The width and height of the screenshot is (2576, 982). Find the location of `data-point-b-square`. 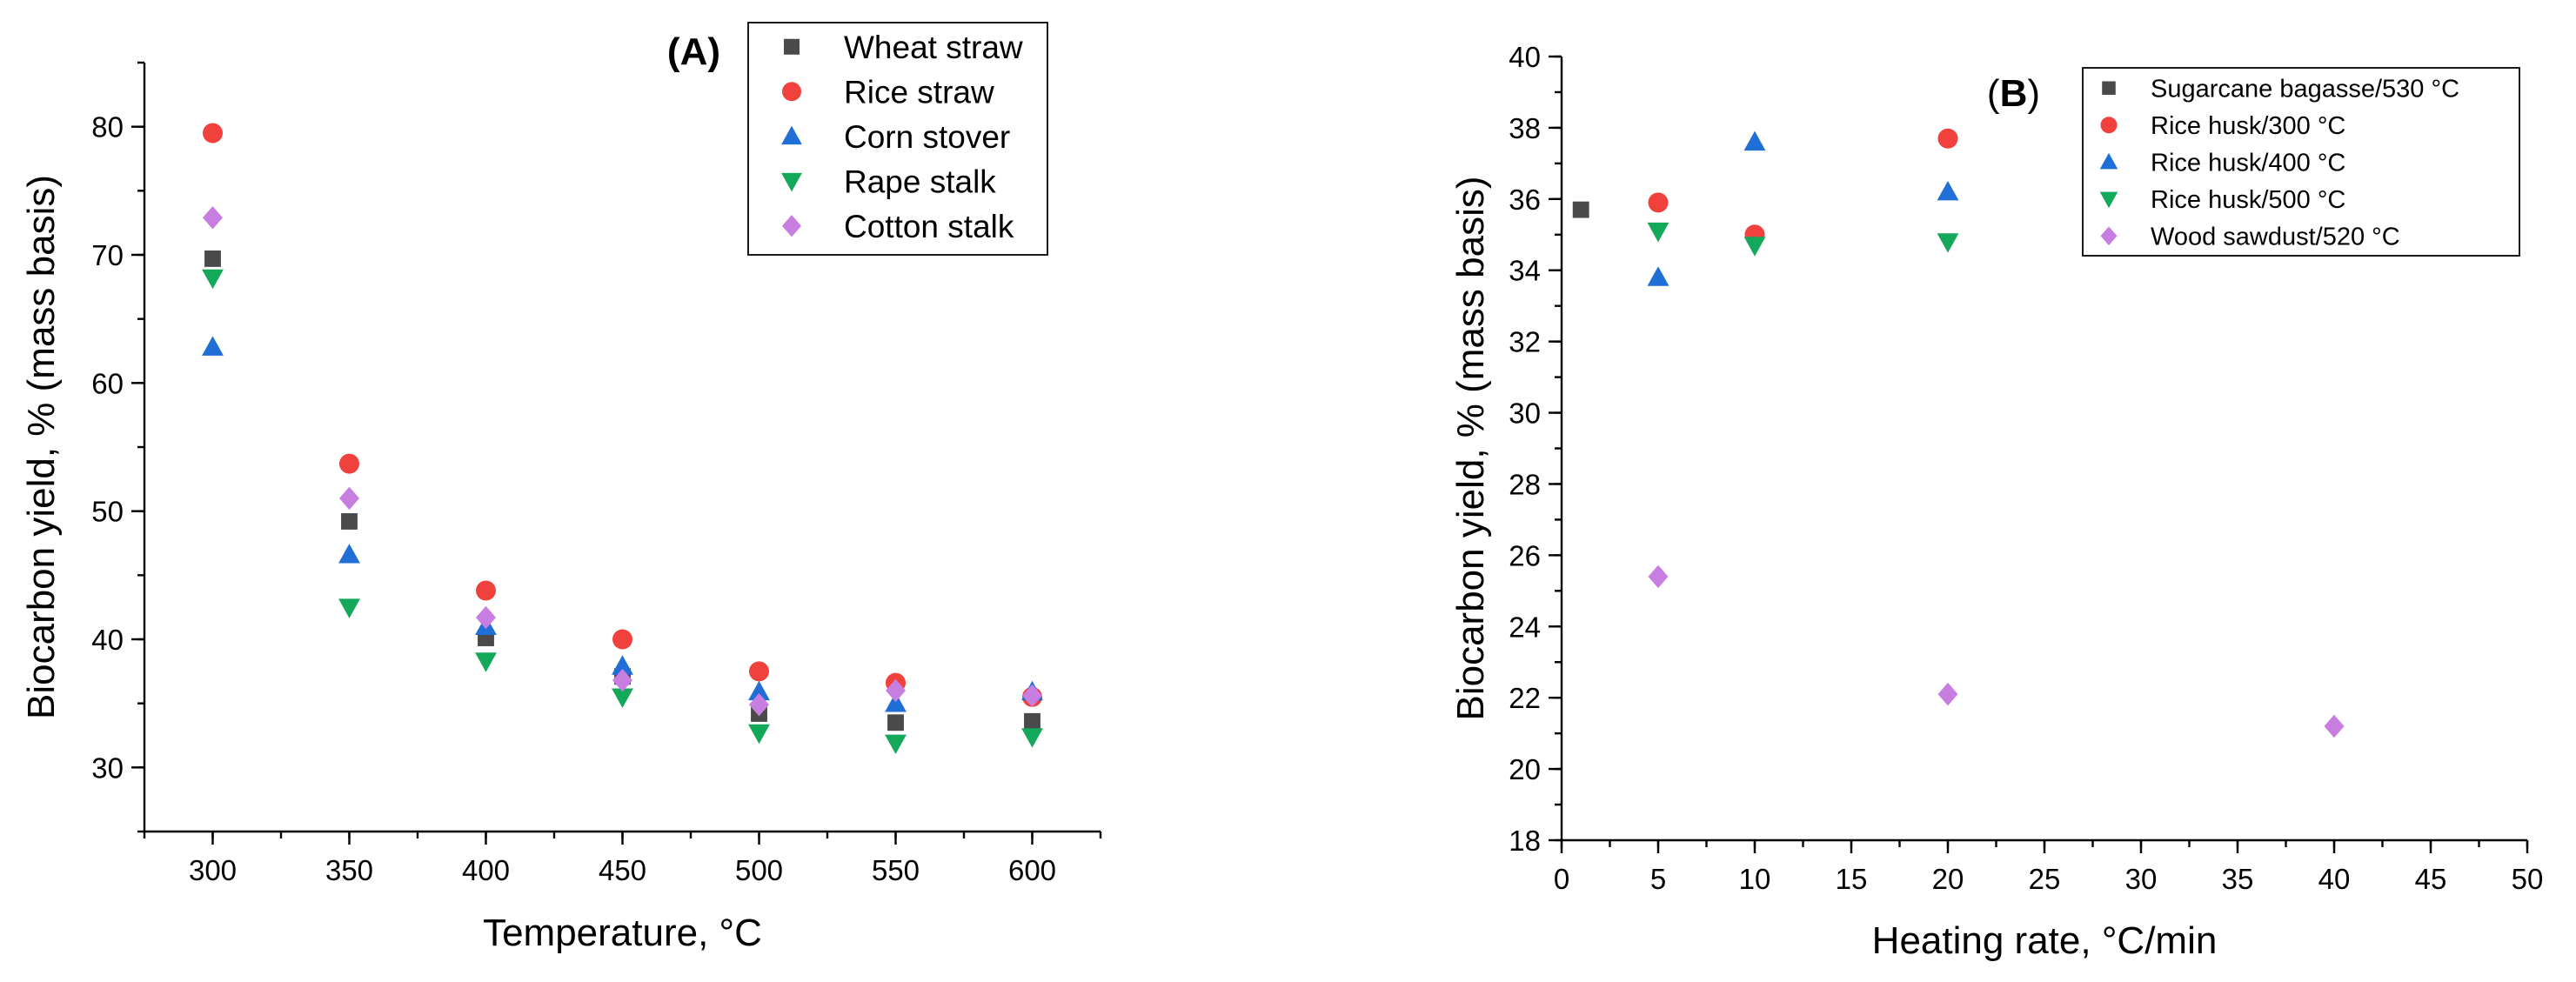

data-point-b-square is located at coordinates (1580, 209).